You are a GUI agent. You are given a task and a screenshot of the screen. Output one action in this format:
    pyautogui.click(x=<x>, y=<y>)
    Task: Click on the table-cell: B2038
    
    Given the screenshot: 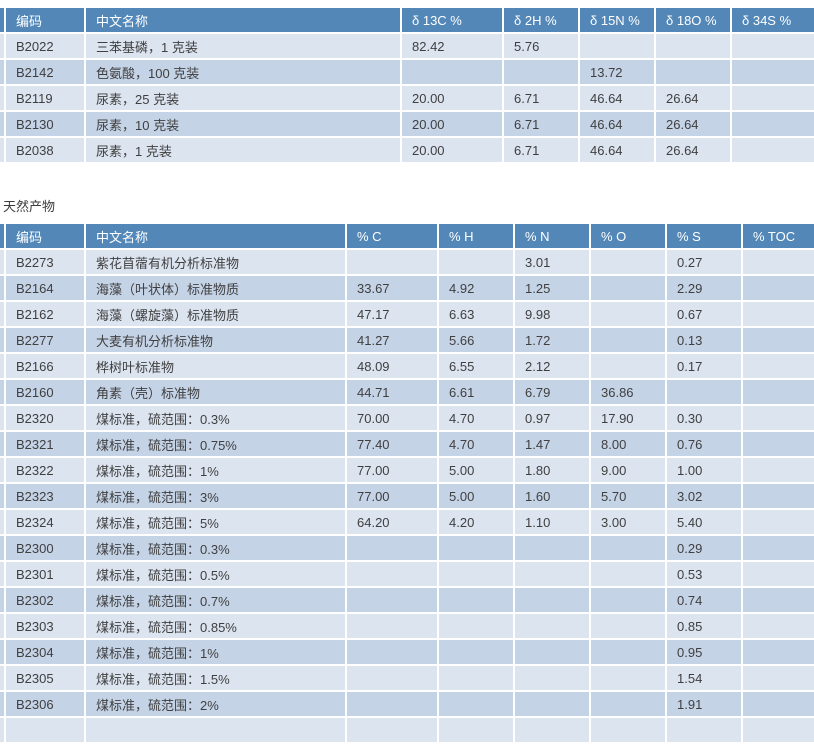 What is the action you would take?
    pyautogui.click(x=45, y=150)
    